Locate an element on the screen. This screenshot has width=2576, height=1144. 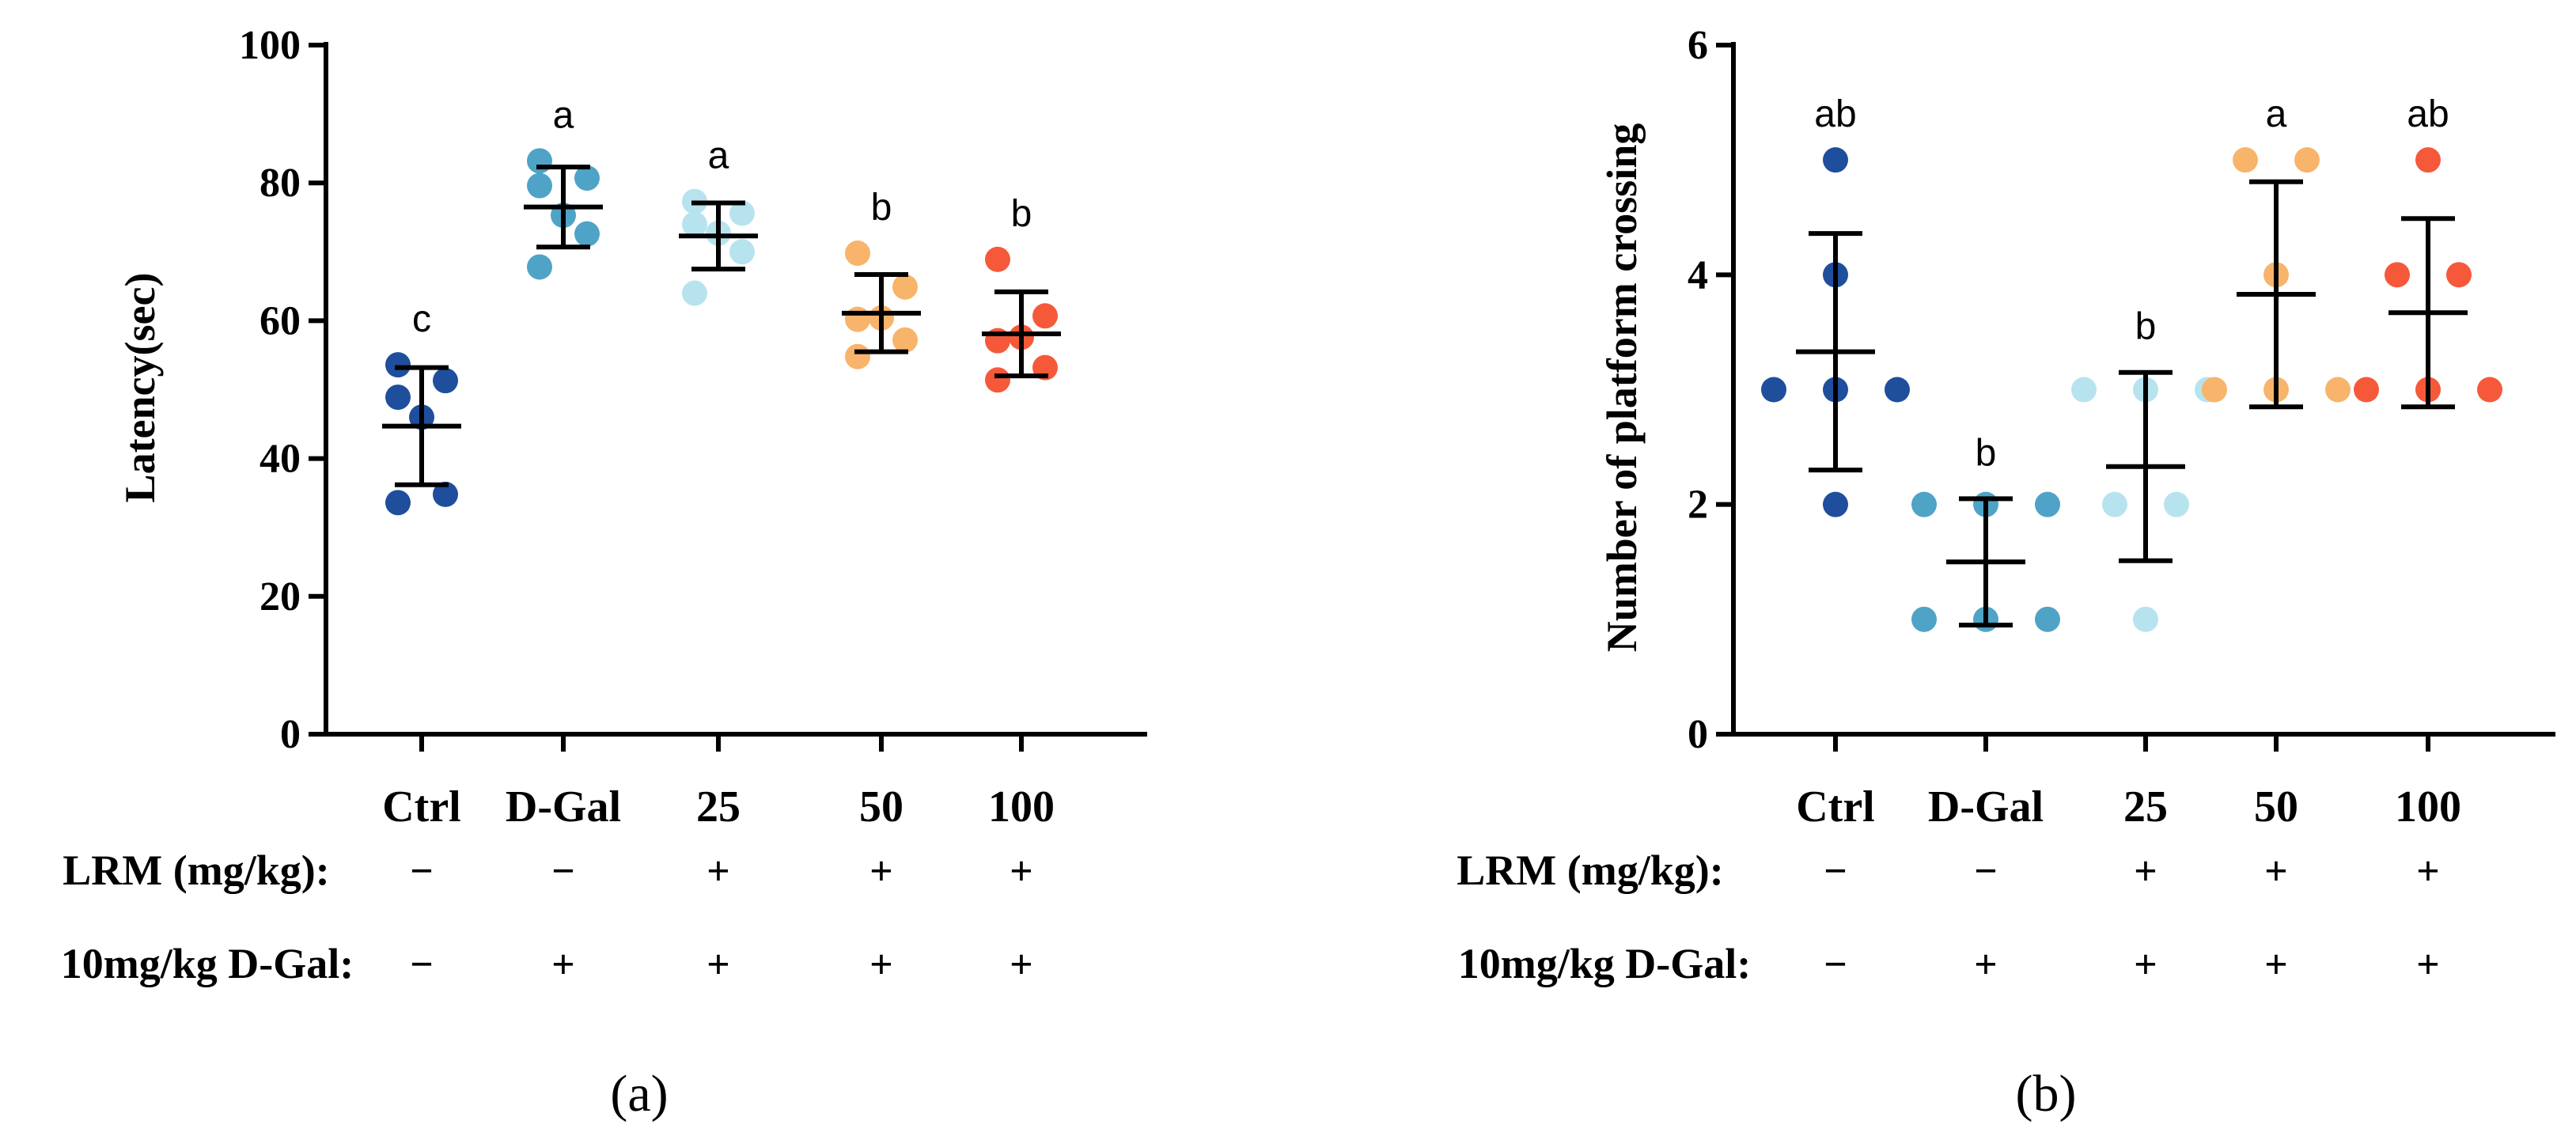
panel-b-significance-letter: a is located at coordinates (2276, 114).